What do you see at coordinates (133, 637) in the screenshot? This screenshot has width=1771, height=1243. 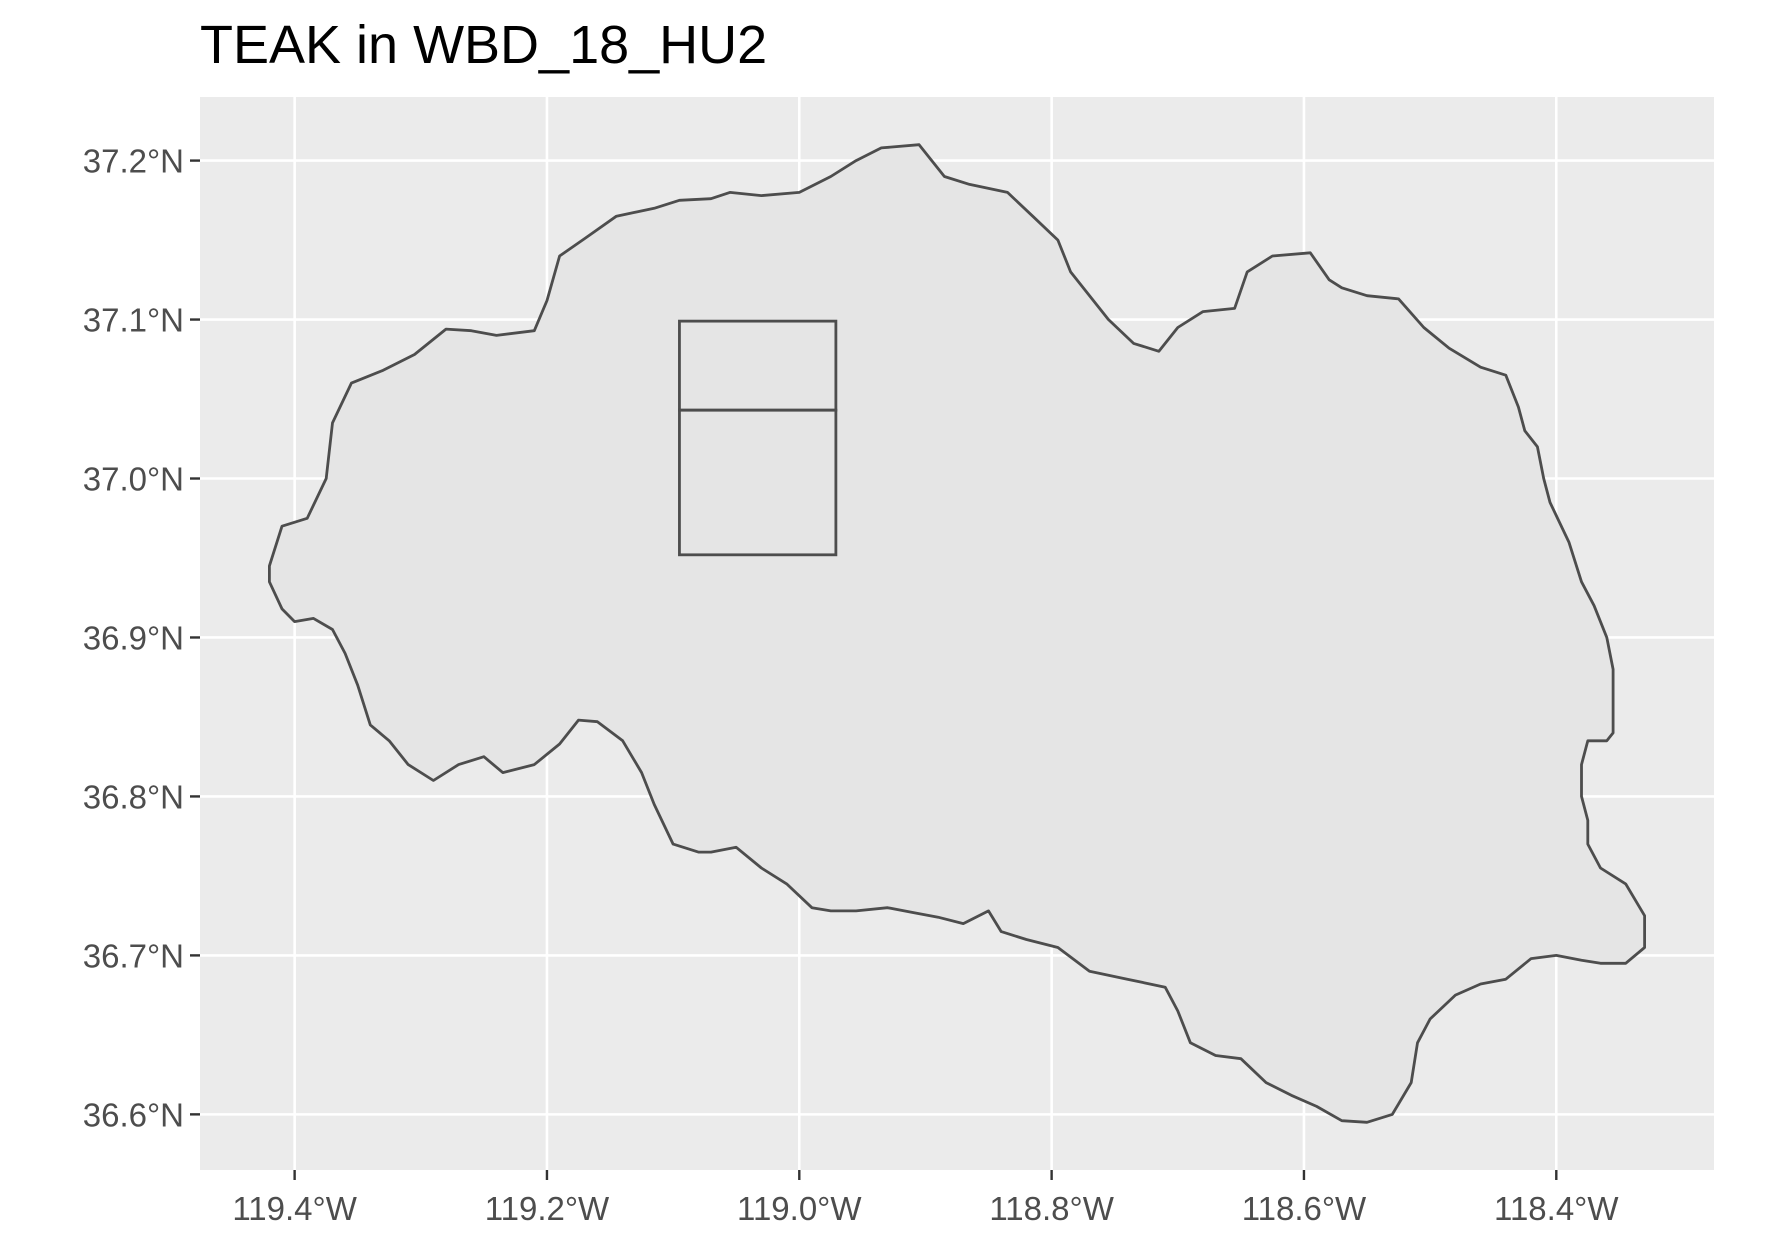 I see `y-tick-label: 36.9°N` at bounding box center [133, 637].